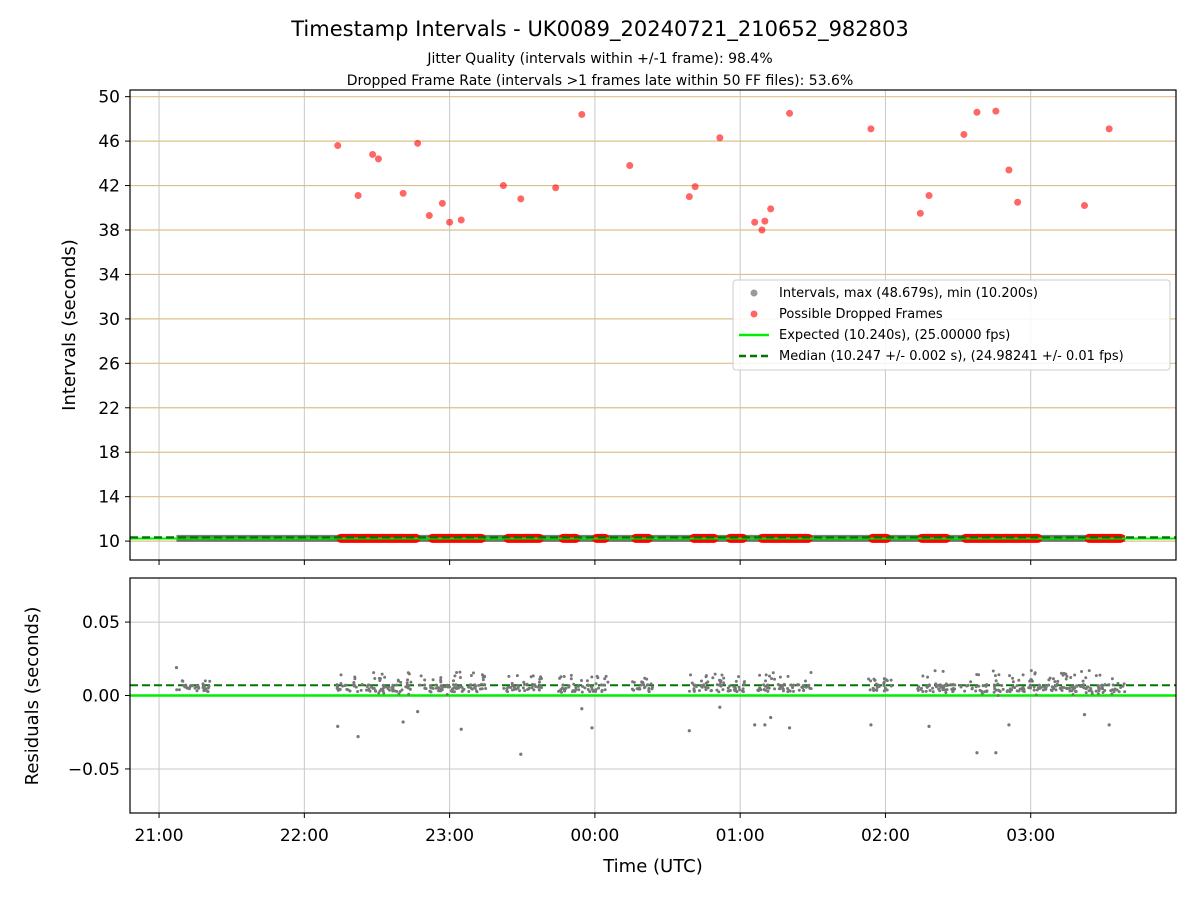 The height and width of the screenshot is (900, 1200). What do you see at coordinates (754, 314) in the screenshot?
I see `legend-marker-dropped` at bounding box center [754, 314].